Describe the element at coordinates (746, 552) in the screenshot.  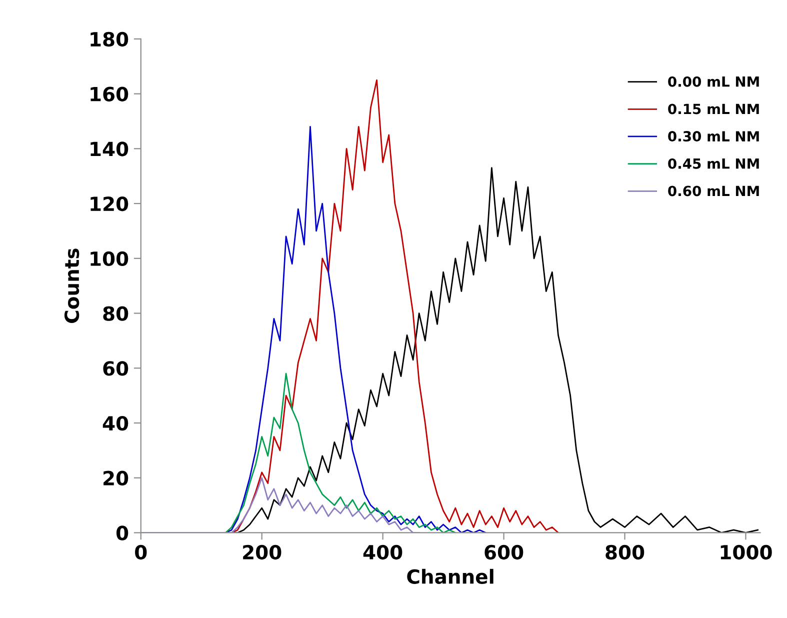
I see `x-tick-label: 1000` at that location.